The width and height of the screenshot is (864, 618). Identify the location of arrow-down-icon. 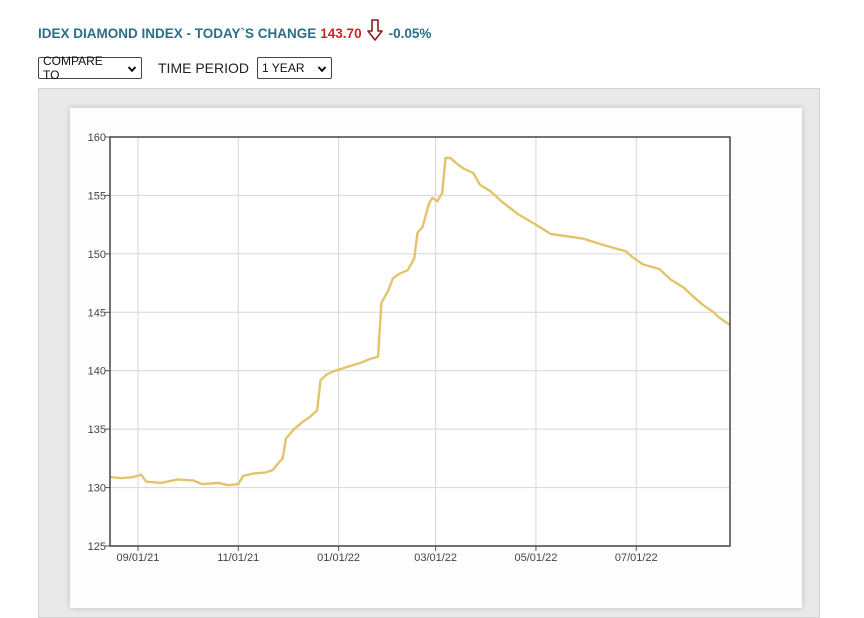
(374, 30).